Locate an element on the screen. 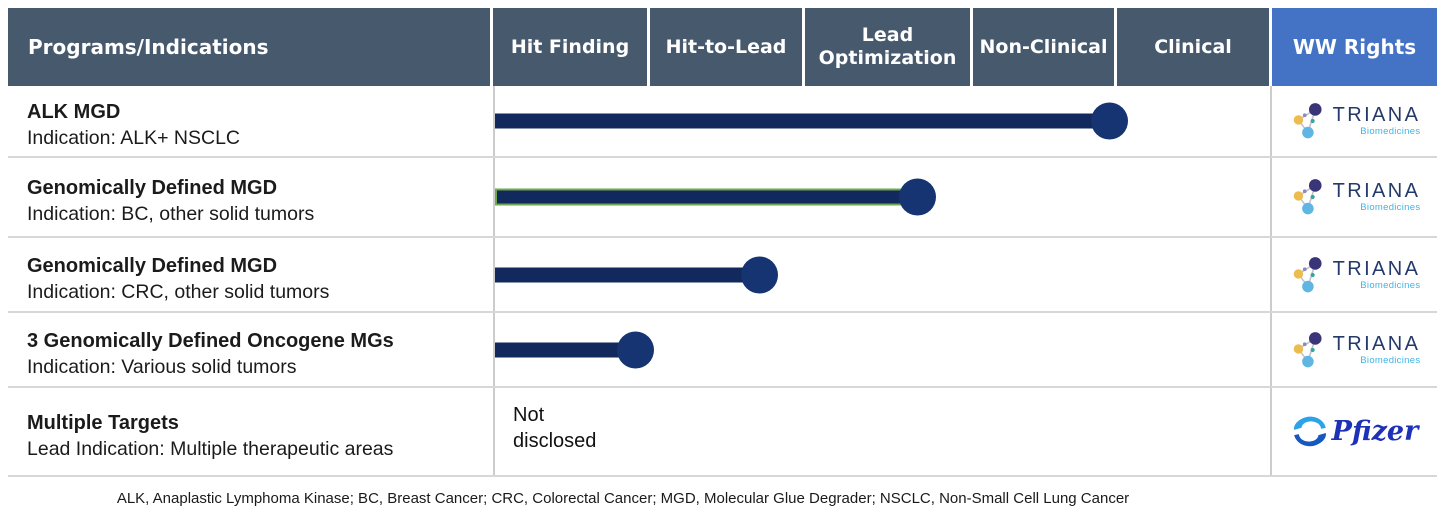 The width and height of the screenshot is (1446, 524). header-clinical: Clinical is located at coordinates (1193, 47).